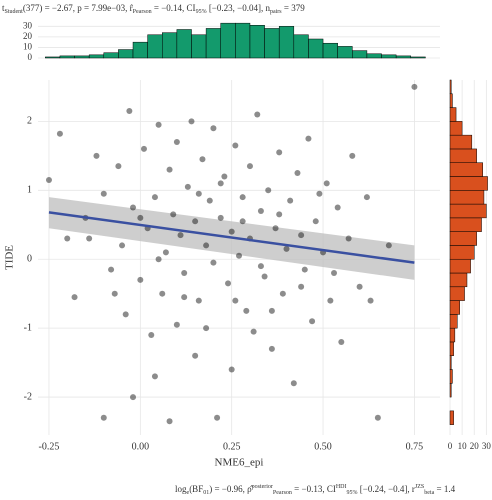  What do you see at coordinates (188, 493) in the screenshot?
I see `subscript: e` at bounding box center [188, 493].